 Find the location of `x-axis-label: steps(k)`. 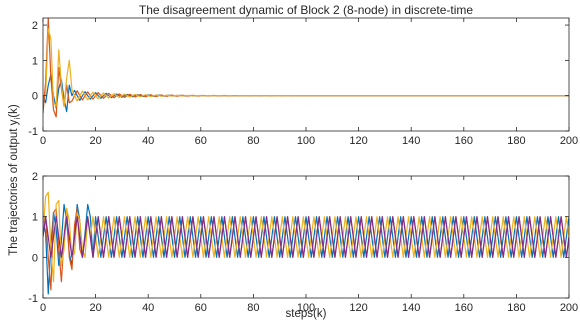

x-axis-label: steps(k) is located at coordinates (306, 314).